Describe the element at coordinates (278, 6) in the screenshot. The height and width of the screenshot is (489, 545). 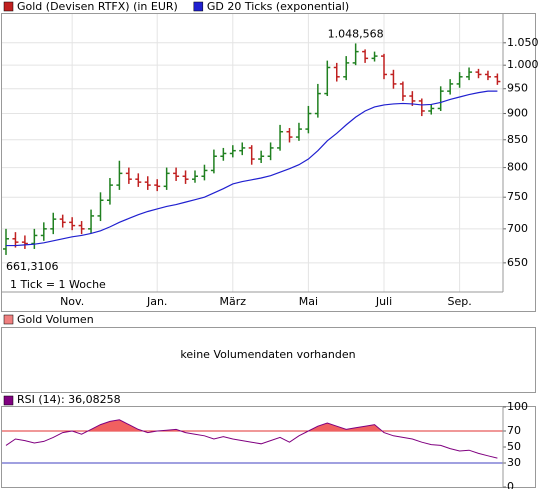
I see `legend-label: GD 20 Ticks (exponential)` at that location.